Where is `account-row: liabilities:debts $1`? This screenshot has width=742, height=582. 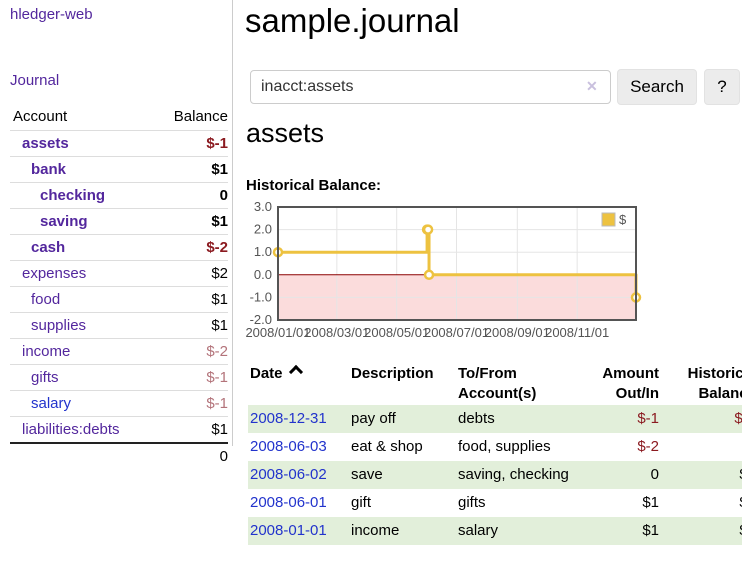 account-row: liabilities:debts $1 is located at coordinates (119, 429).